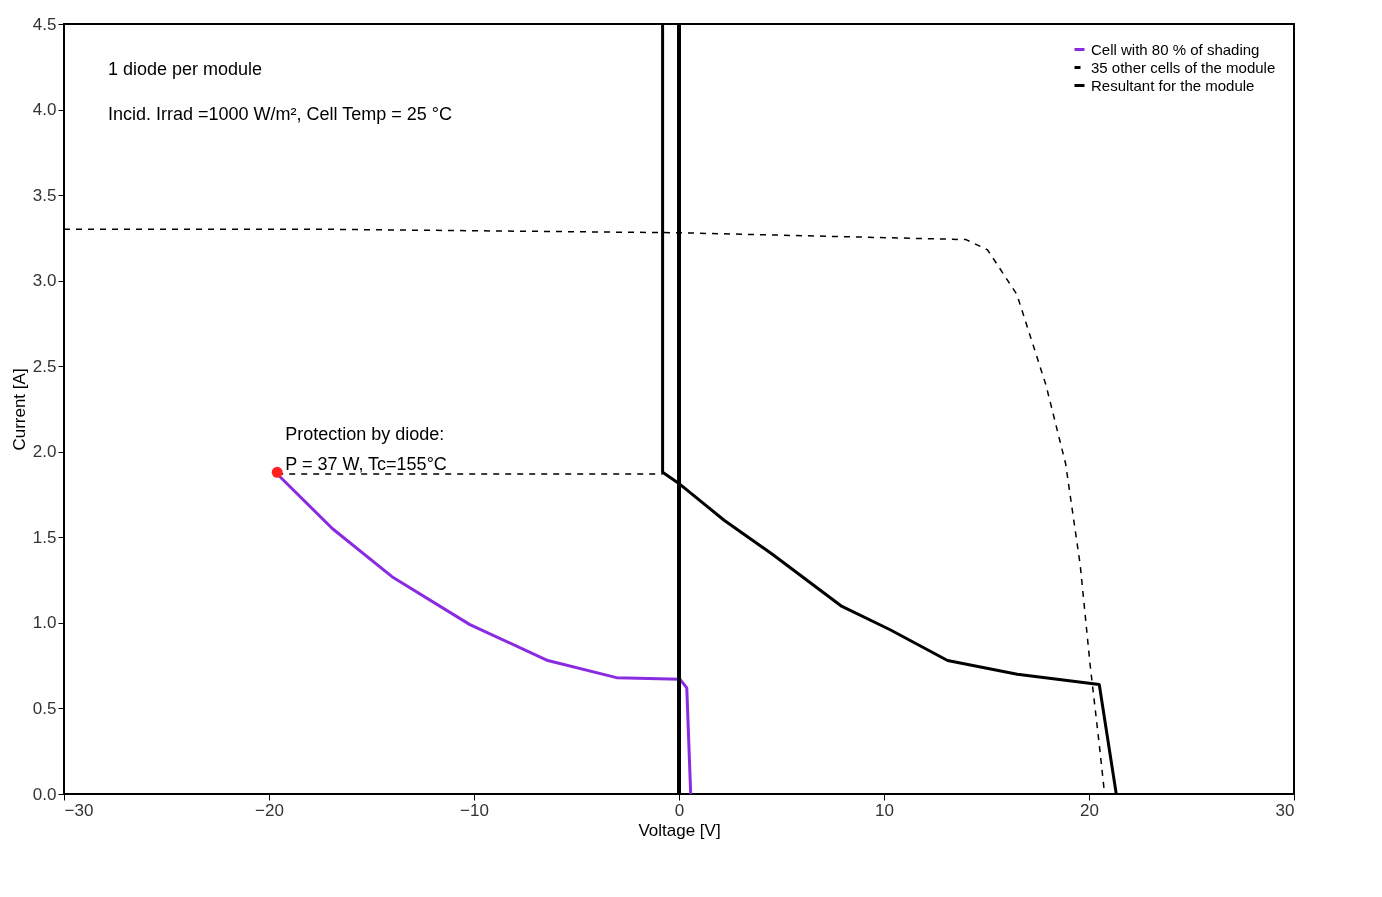 This screenshot has width=1382, height=897. Describe the element at coordinates (280, 114) in the screenshot. I see `annotation: Incid. Irrad =1000 W/m², Cell Temp = 25 °C` at that location.